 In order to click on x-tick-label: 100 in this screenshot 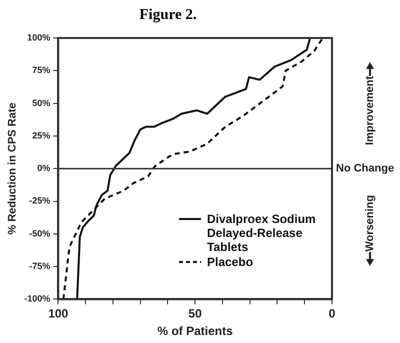, I will do `click(58, 313)`.